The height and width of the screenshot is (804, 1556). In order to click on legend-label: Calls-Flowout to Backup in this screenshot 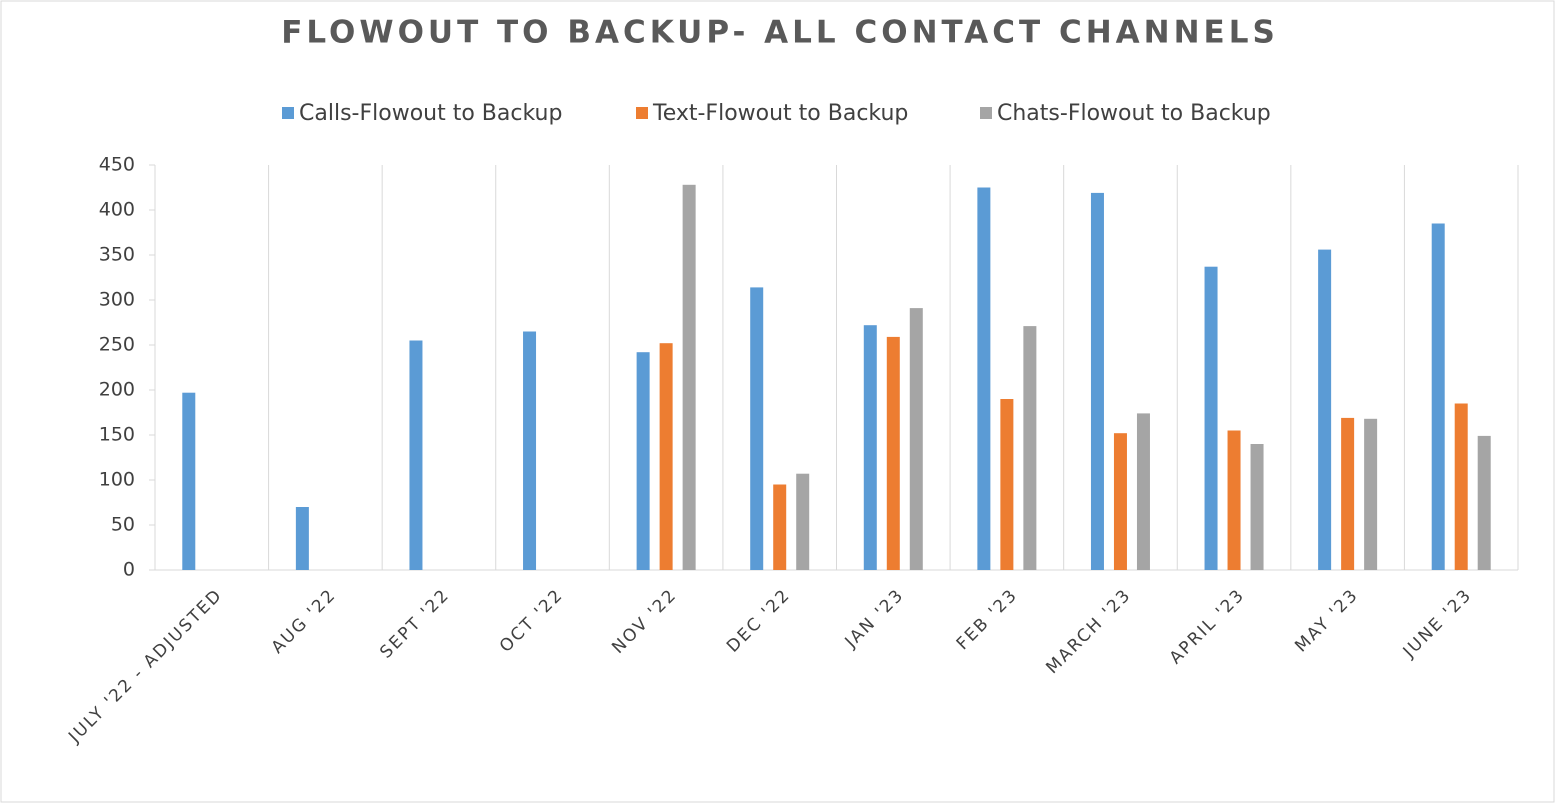, I will do `click(430, 113)`.